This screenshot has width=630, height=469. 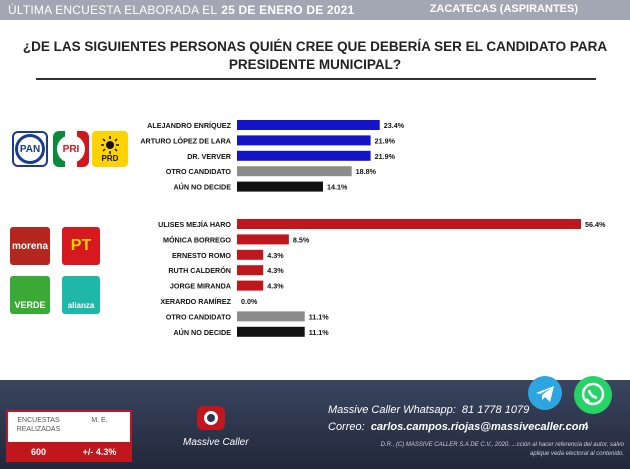 I want to click on category-label: ARTURO LÓPEZ DE LARA, so click(x=185, y=140).